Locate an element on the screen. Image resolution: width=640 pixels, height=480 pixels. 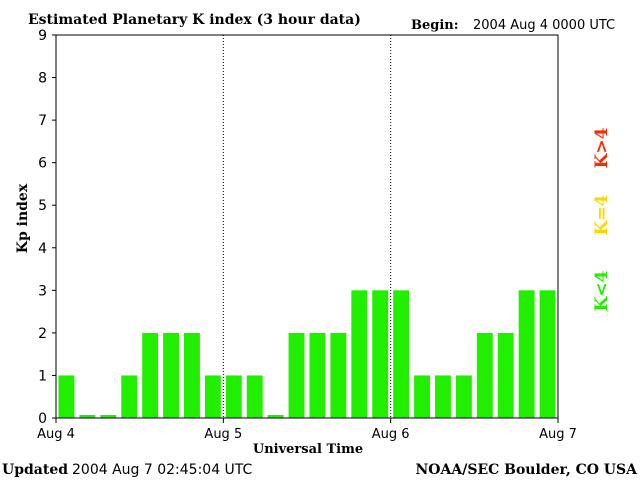
y-tick-label: 2 is located at coordinates (42, 334).